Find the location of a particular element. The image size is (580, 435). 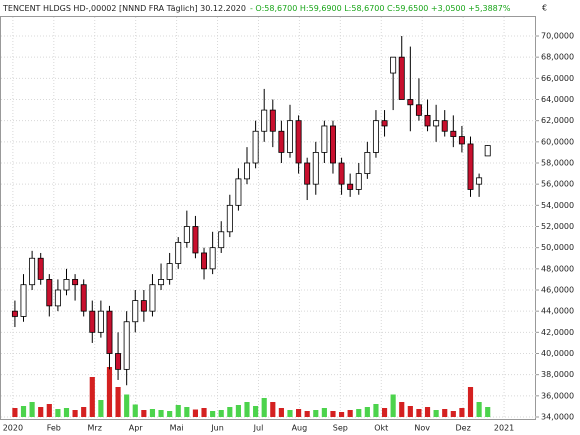

y-tick-label: 54,0000 is located at coordinates (557, 205).